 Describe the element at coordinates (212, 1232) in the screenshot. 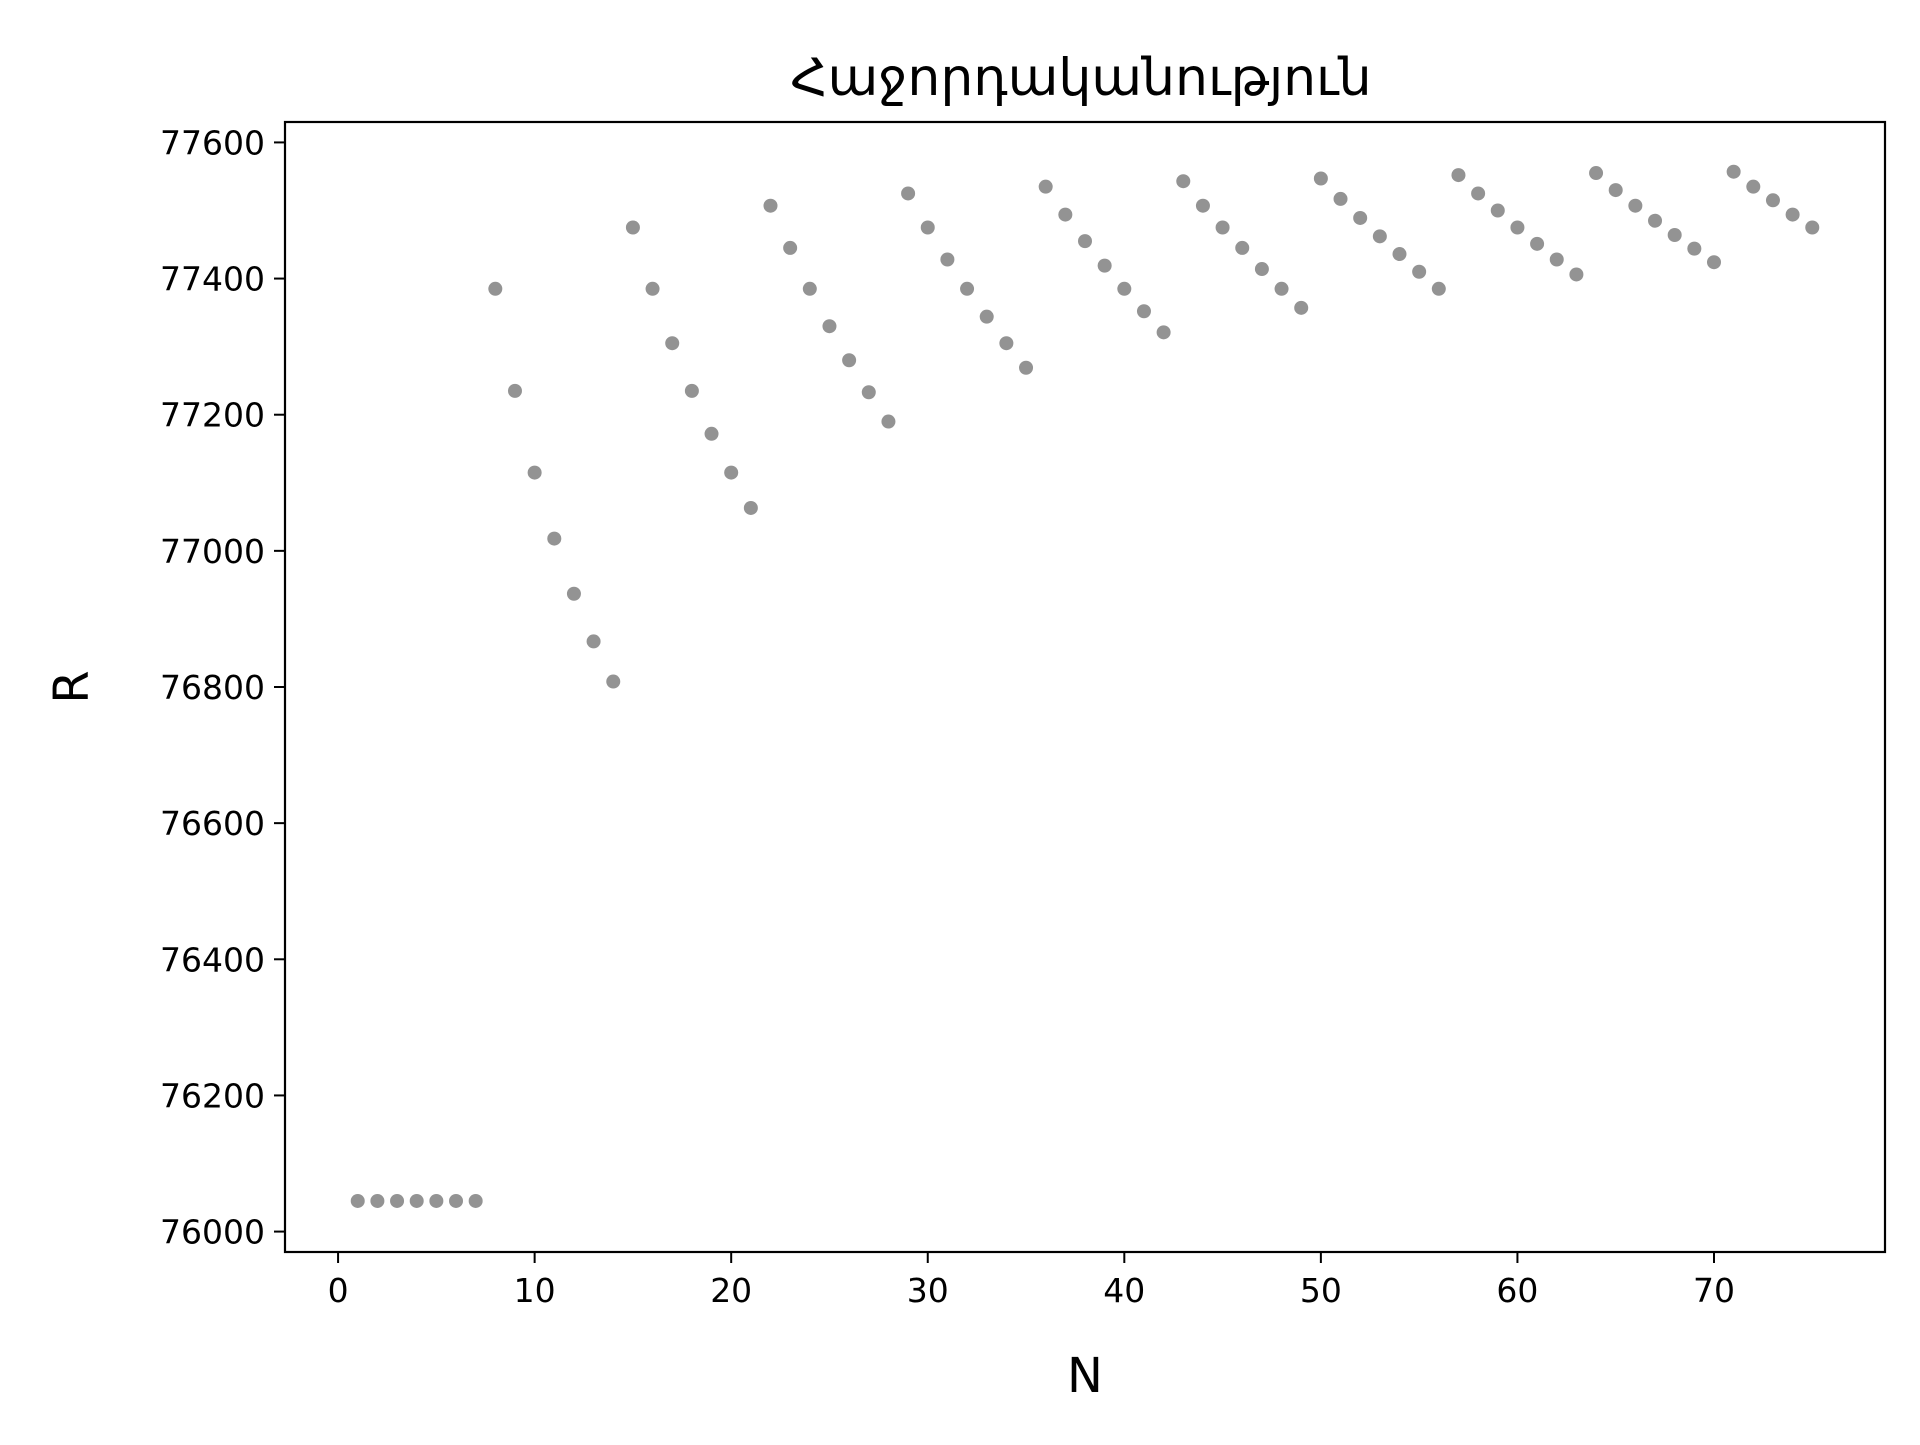

I see `y-tick-label: 76000` at that location.